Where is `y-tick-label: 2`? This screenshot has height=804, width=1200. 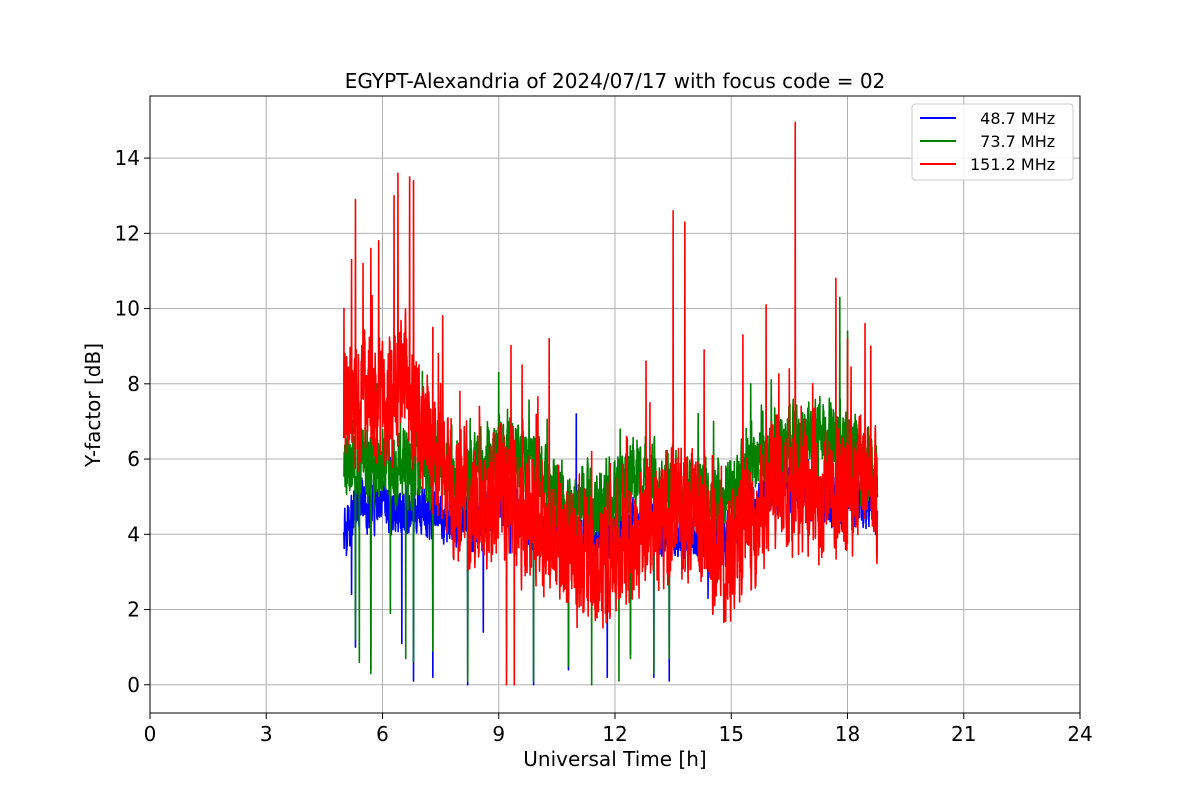
y-tick-label: 2 is located at coordinates (133, 610).